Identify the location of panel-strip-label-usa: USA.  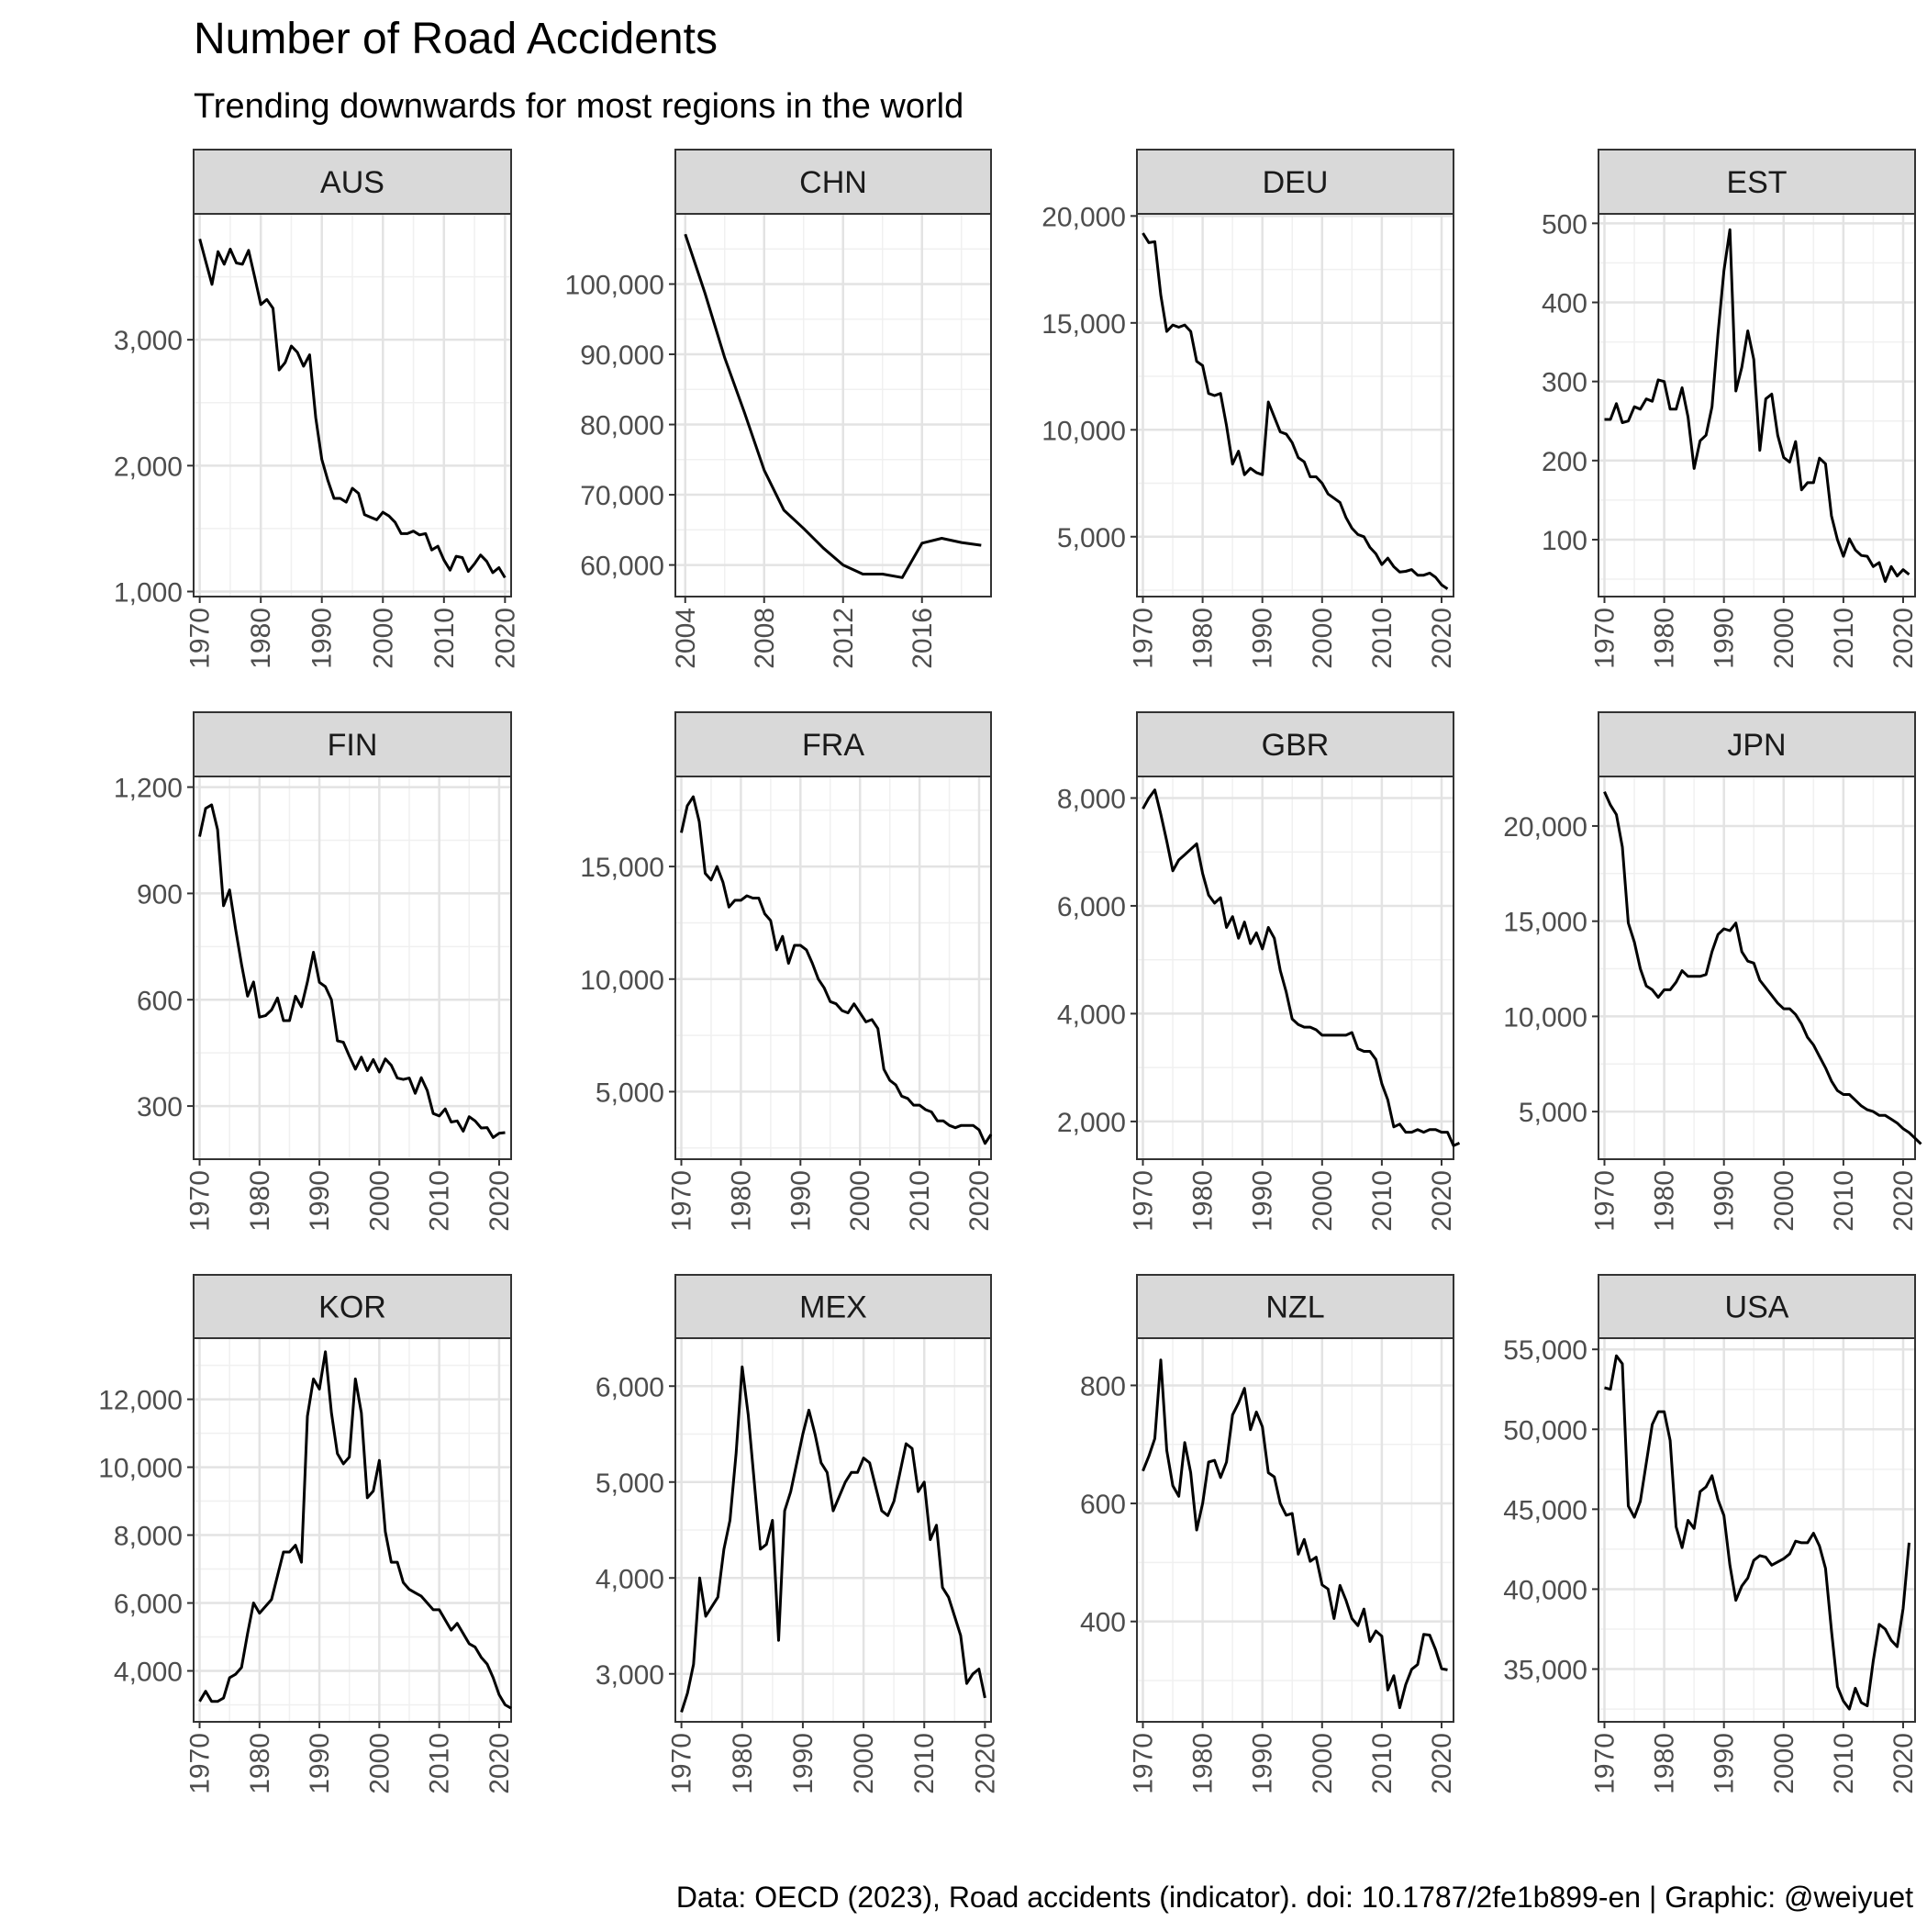
(1757, 1307).